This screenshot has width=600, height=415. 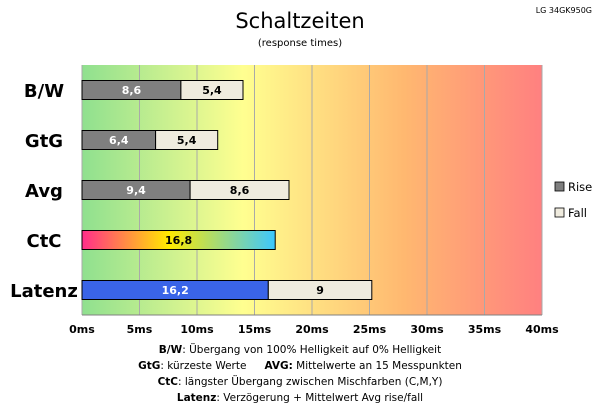 I want to click on footnote-latenz-key: Latenz, so click(x=196, y=398).